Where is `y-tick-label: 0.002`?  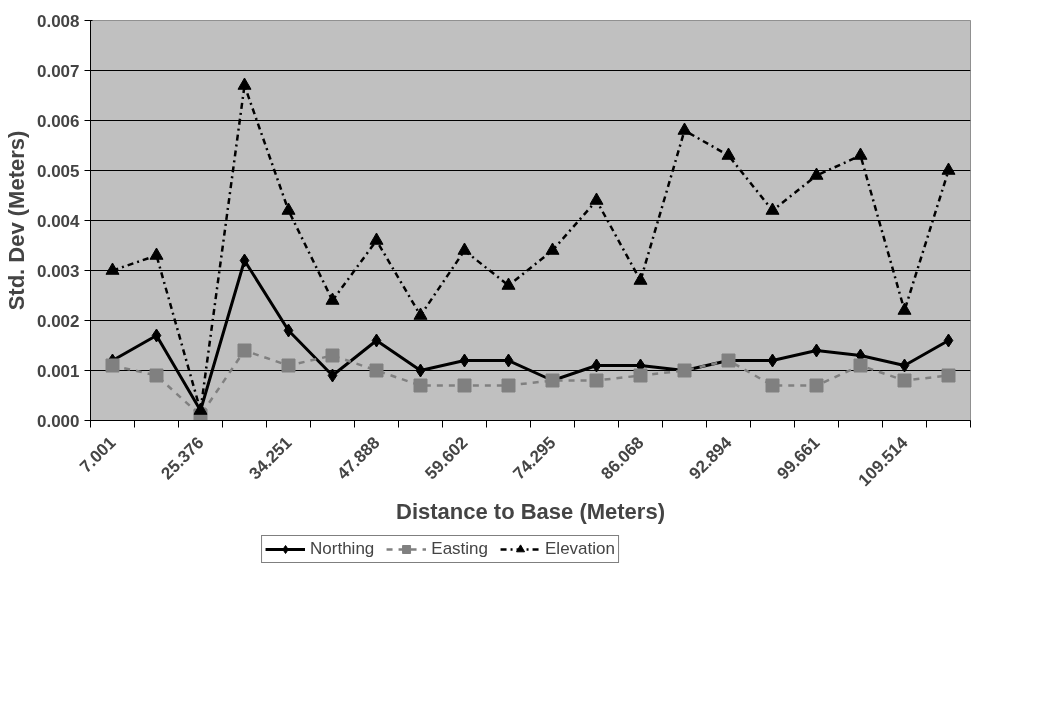 y-tick-label: 0.002 is located at coordinates (58, 321).